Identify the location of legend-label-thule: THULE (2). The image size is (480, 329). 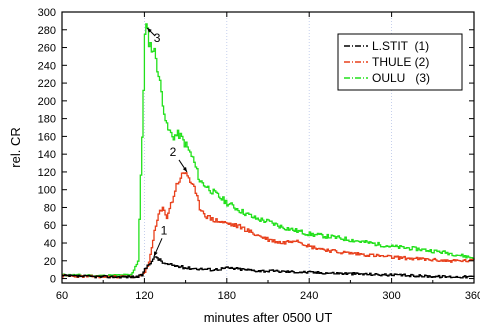
(400, 62).